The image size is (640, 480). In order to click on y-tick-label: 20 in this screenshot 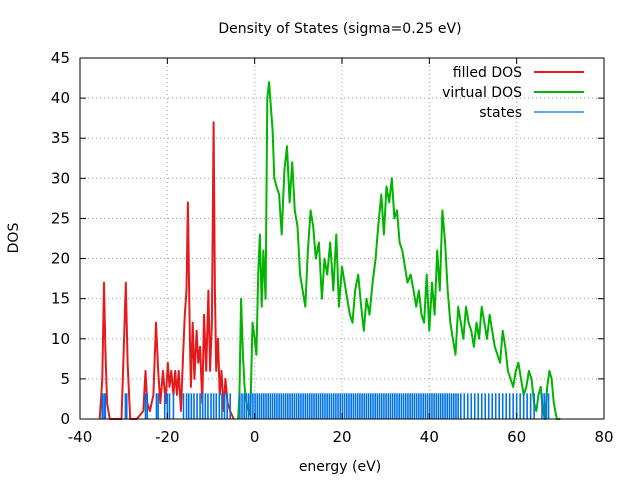, I will do `click(60, 259)`.